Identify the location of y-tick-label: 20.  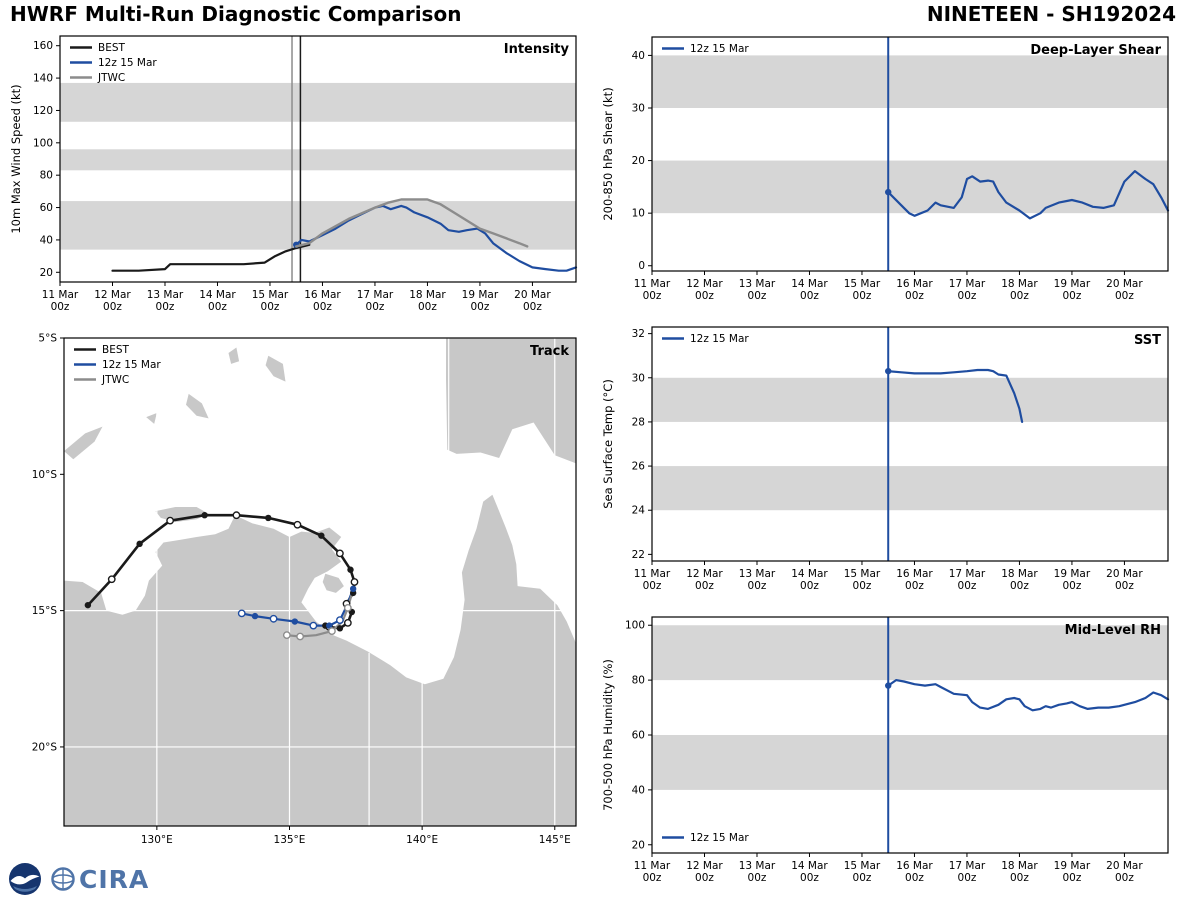
(46, 273).